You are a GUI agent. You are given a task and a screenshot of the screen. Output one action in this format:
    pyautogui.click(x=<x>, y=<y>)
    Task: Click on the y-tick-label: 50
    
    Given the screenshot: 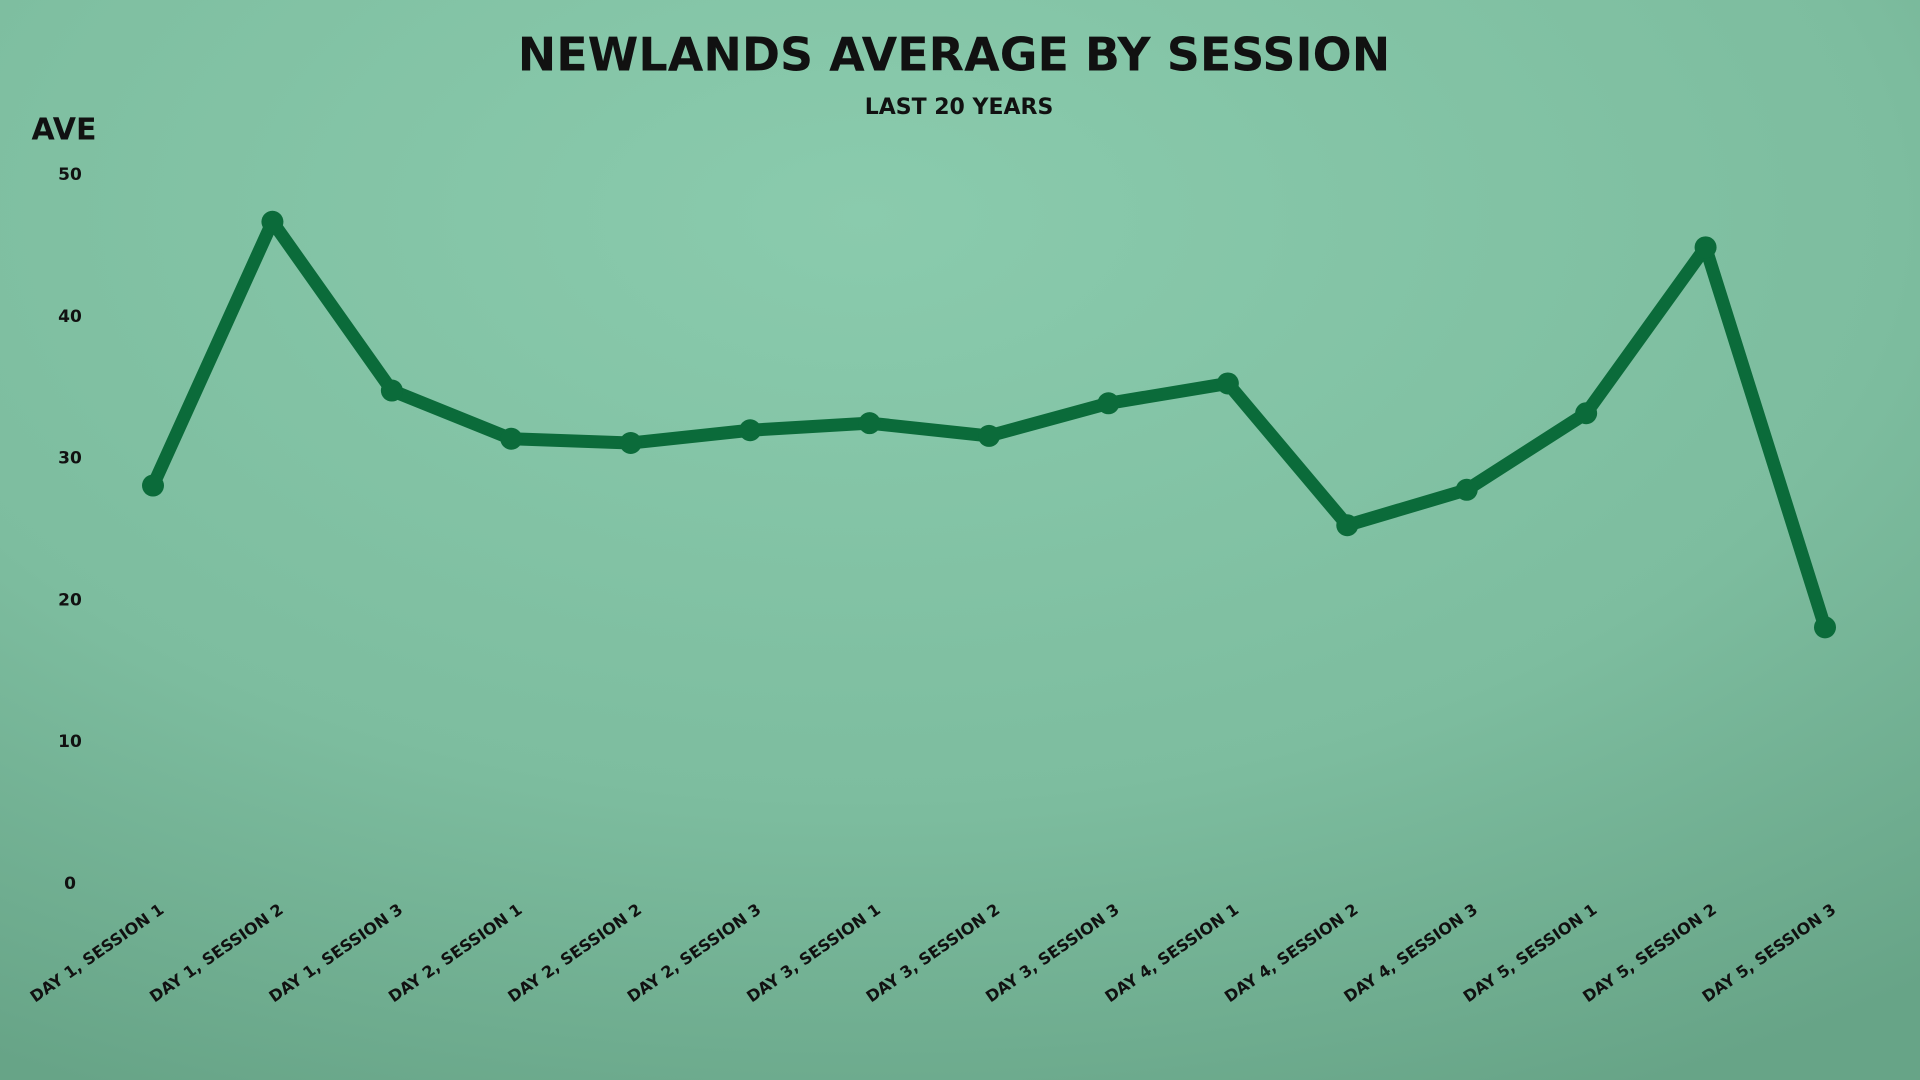 What is the action you would take?
    pyautogui.click(x=70, y=175)
    